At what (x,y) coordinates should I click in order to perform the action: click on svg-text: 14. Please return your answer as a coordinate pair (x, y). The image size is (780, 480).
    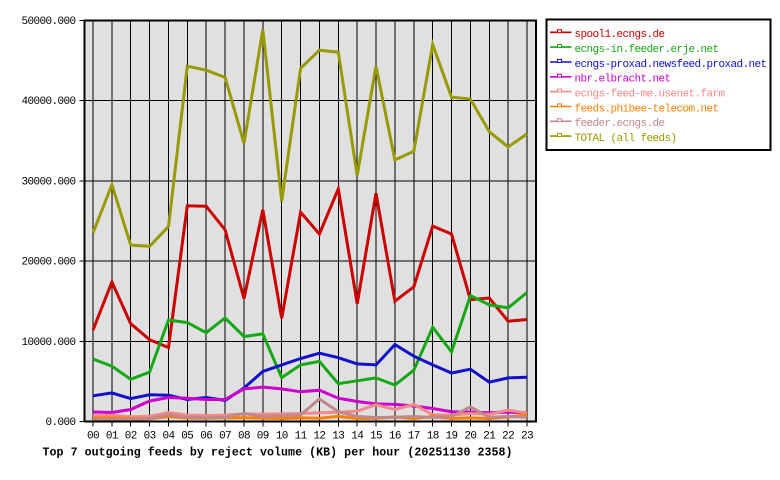
    Looking at the image, I should click on (357, 437).